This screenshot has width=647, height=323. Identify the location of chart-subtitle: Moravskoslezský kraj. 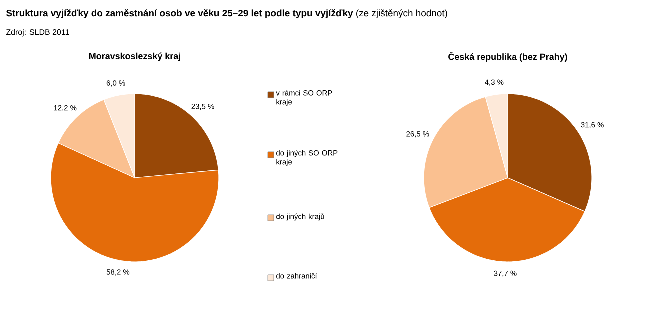
(134, 57).